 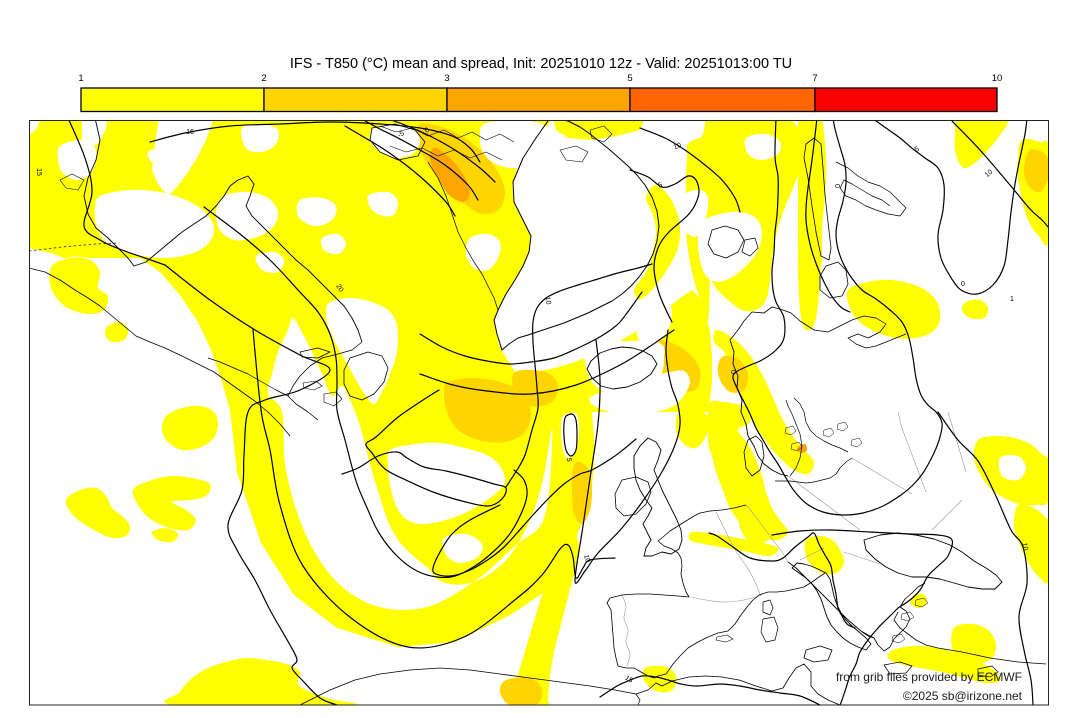 I want to click on svg-text: -5, so click(x=401, y=134).